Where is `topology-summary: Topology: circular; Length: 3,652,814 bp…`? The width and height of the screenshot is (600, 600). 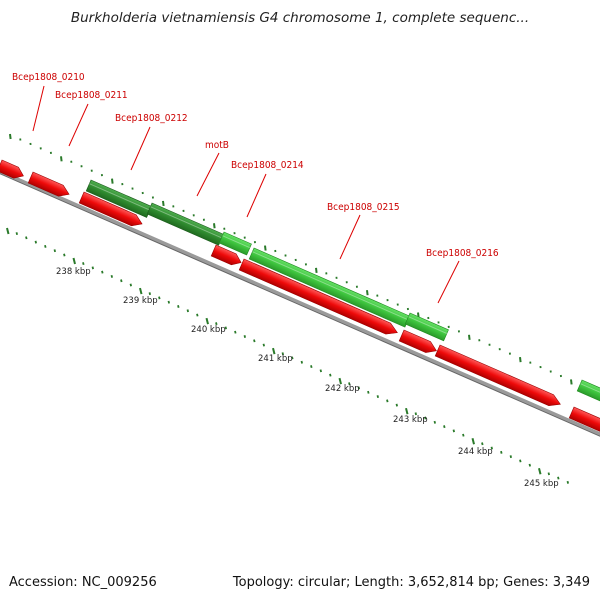 topology-summary: Topology: circular; Length: 3,652,814 bp… is located at coordinates (411, 582).